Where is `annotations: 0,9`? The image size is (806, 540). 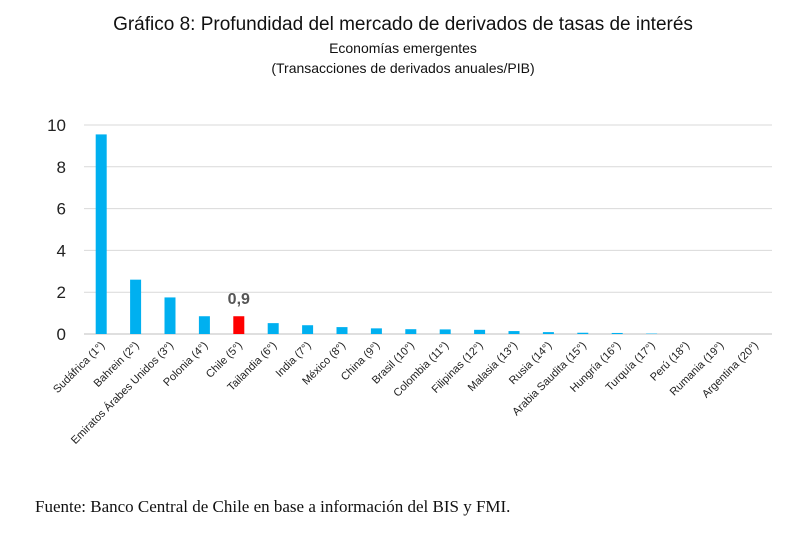
annotations: 0,9 is located at coordinates (239, 299).